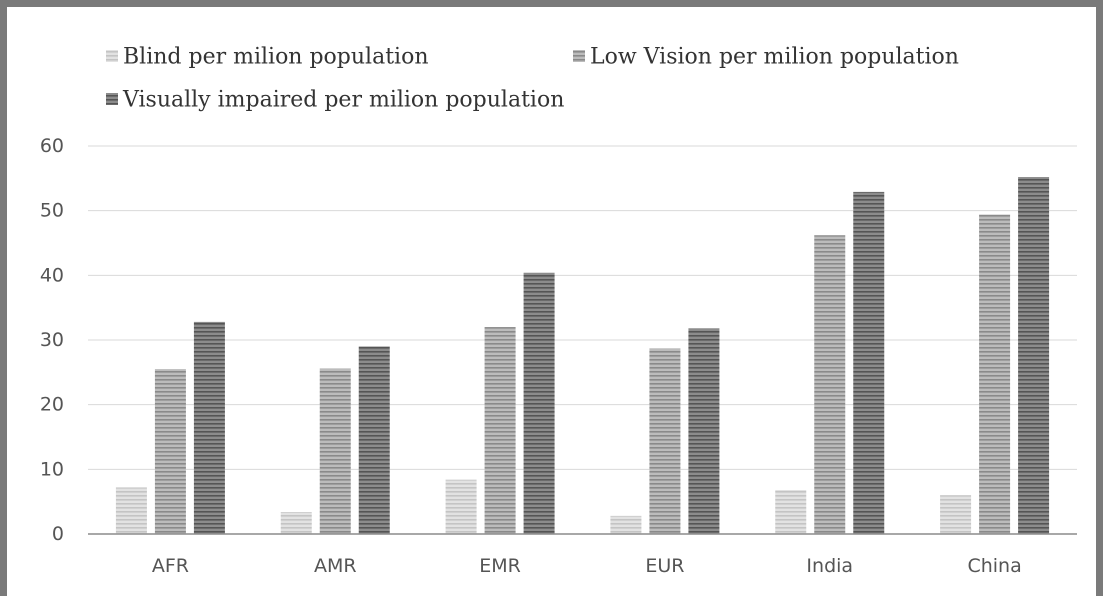 This screenshot has width=1103, height=596. I want to click on y-tick-label: 40, so click(52, 275).